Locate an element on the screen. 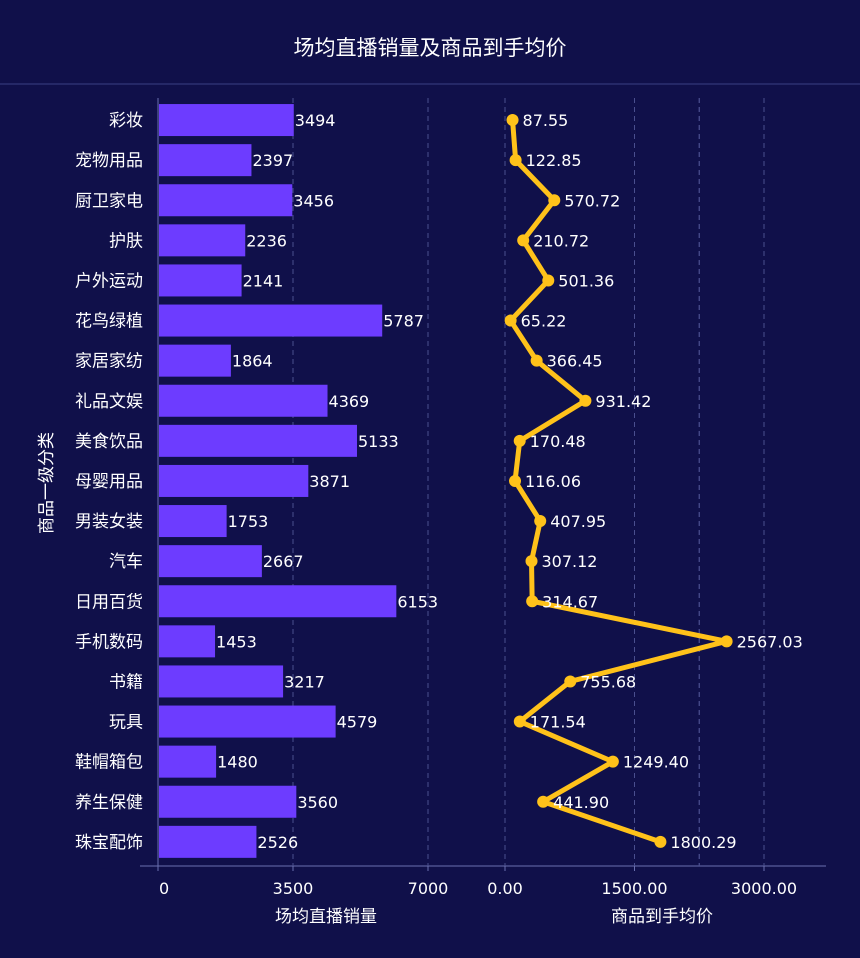  bar-value-label-8: 4369 is located at coordinates (349, 401).